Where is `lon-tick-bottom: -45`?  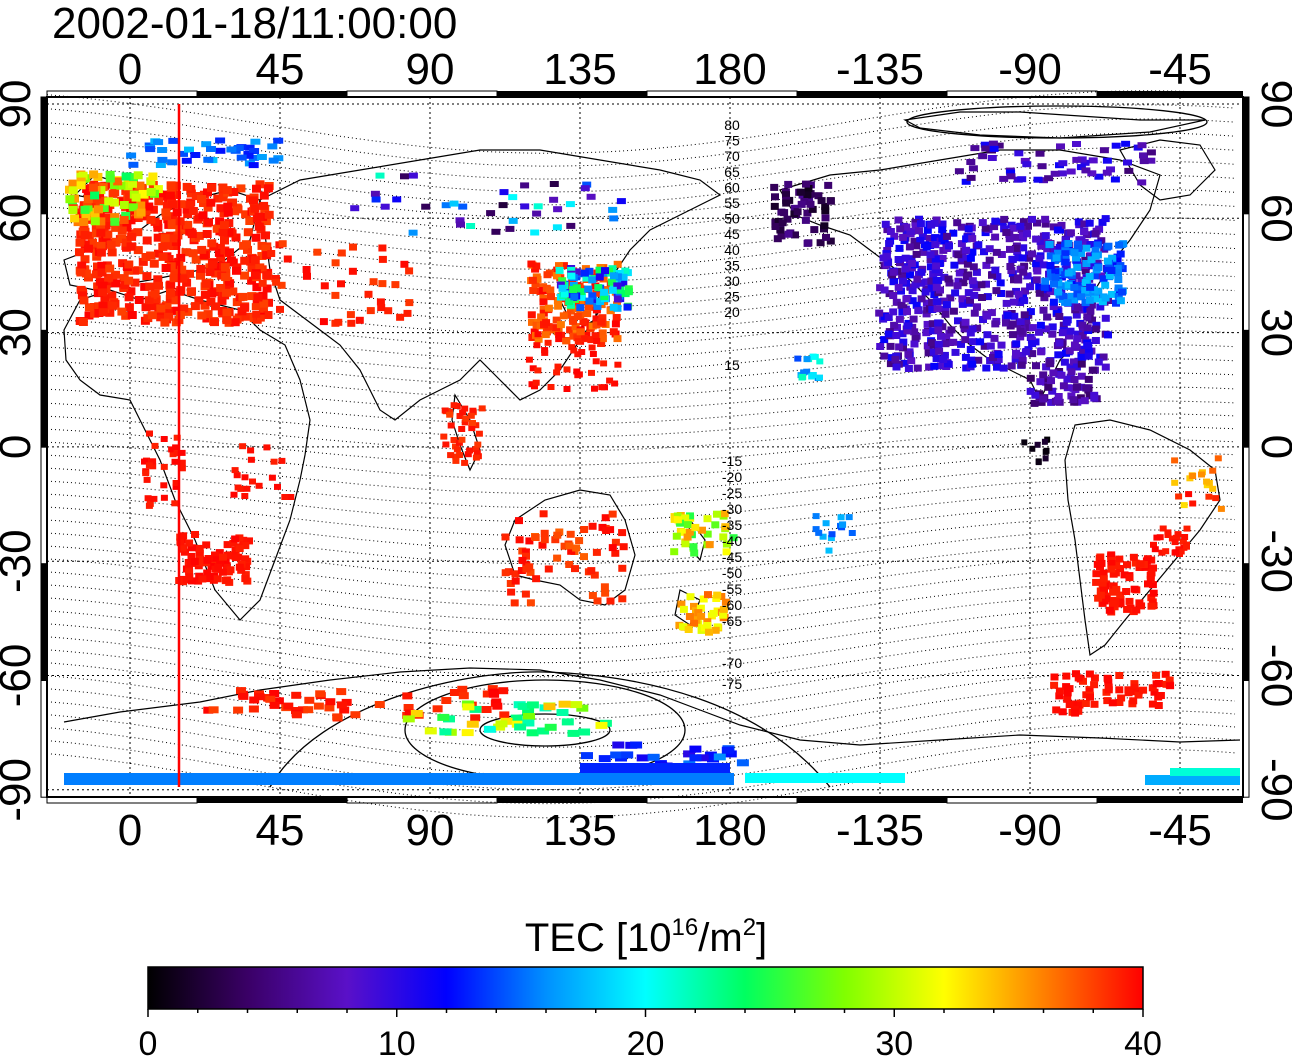 lon-tick-bottom: -45 is located at coordinates (1180, 830).